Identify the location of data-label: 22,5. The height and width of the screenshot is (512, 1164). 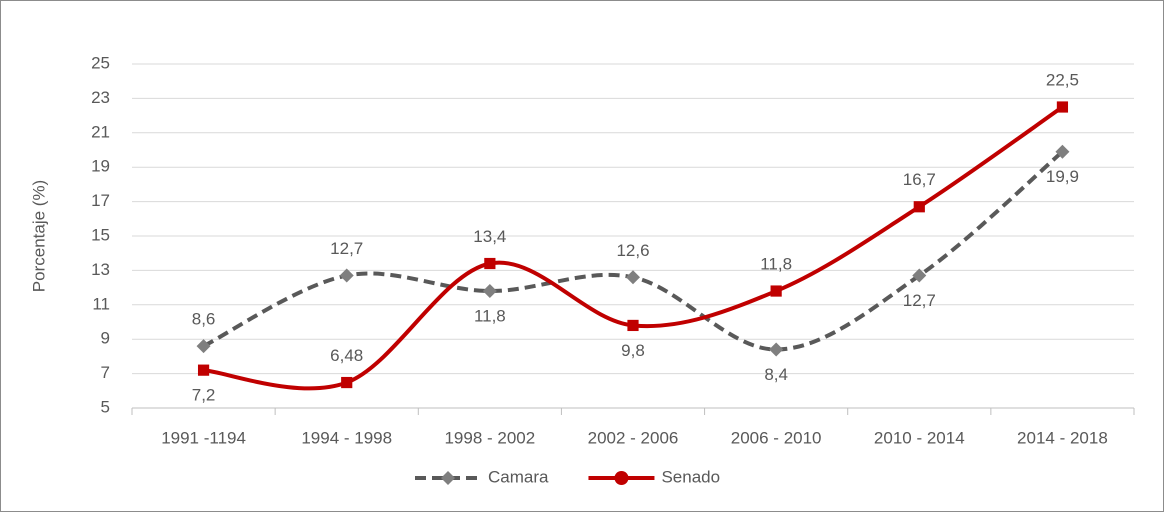
(1062, 79).